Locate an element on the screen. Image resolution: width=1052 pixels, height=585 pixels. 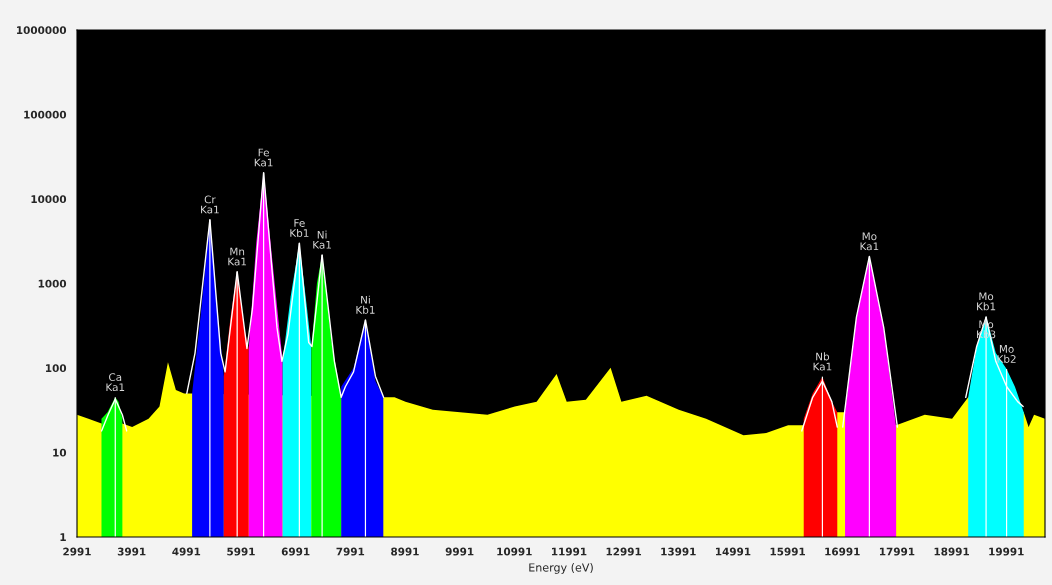
annotation: Mn Ka1 is located at coordinates (237, 256).